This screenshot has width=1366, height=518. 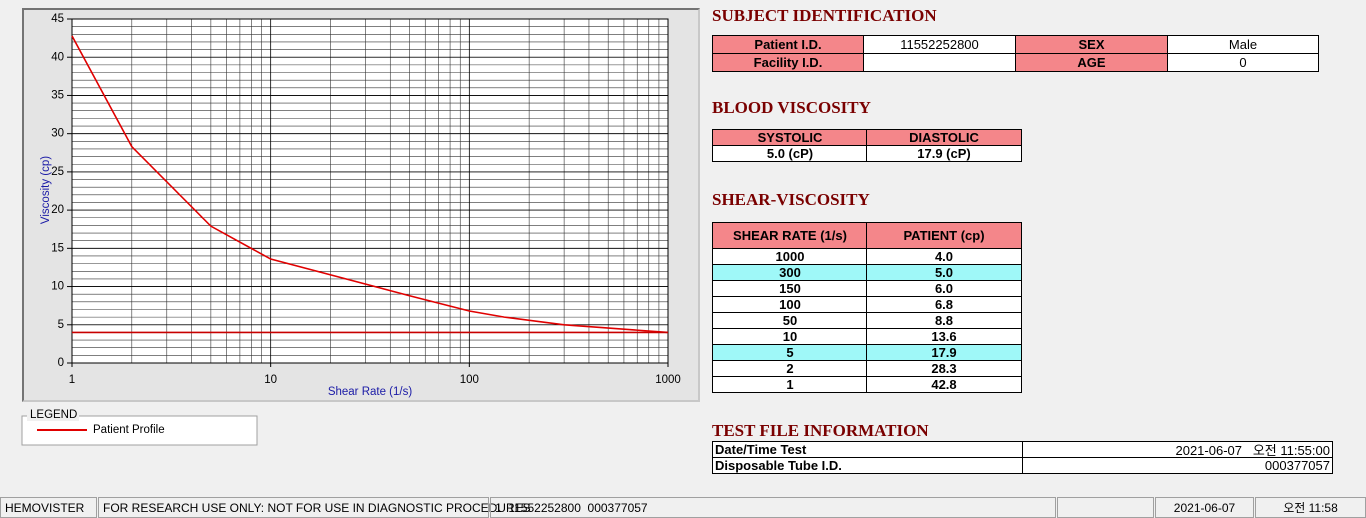 I want to click on shear-rate: 2, so click(x=790, y=368).